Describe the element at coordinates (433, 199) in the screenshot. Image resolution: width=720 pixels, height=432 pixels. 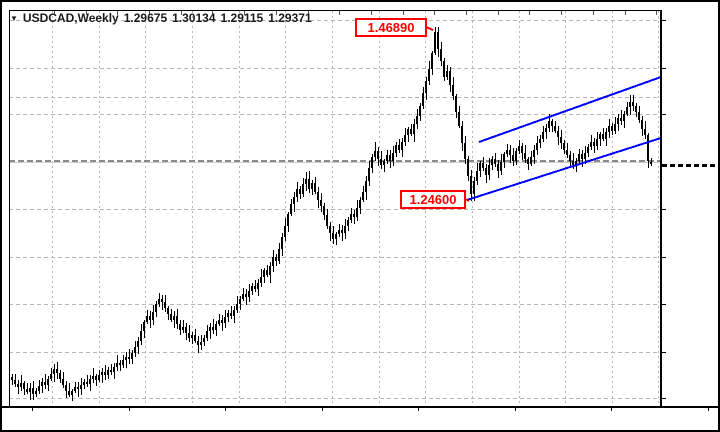
I see `low-price-callout: 1.24600` at that location.